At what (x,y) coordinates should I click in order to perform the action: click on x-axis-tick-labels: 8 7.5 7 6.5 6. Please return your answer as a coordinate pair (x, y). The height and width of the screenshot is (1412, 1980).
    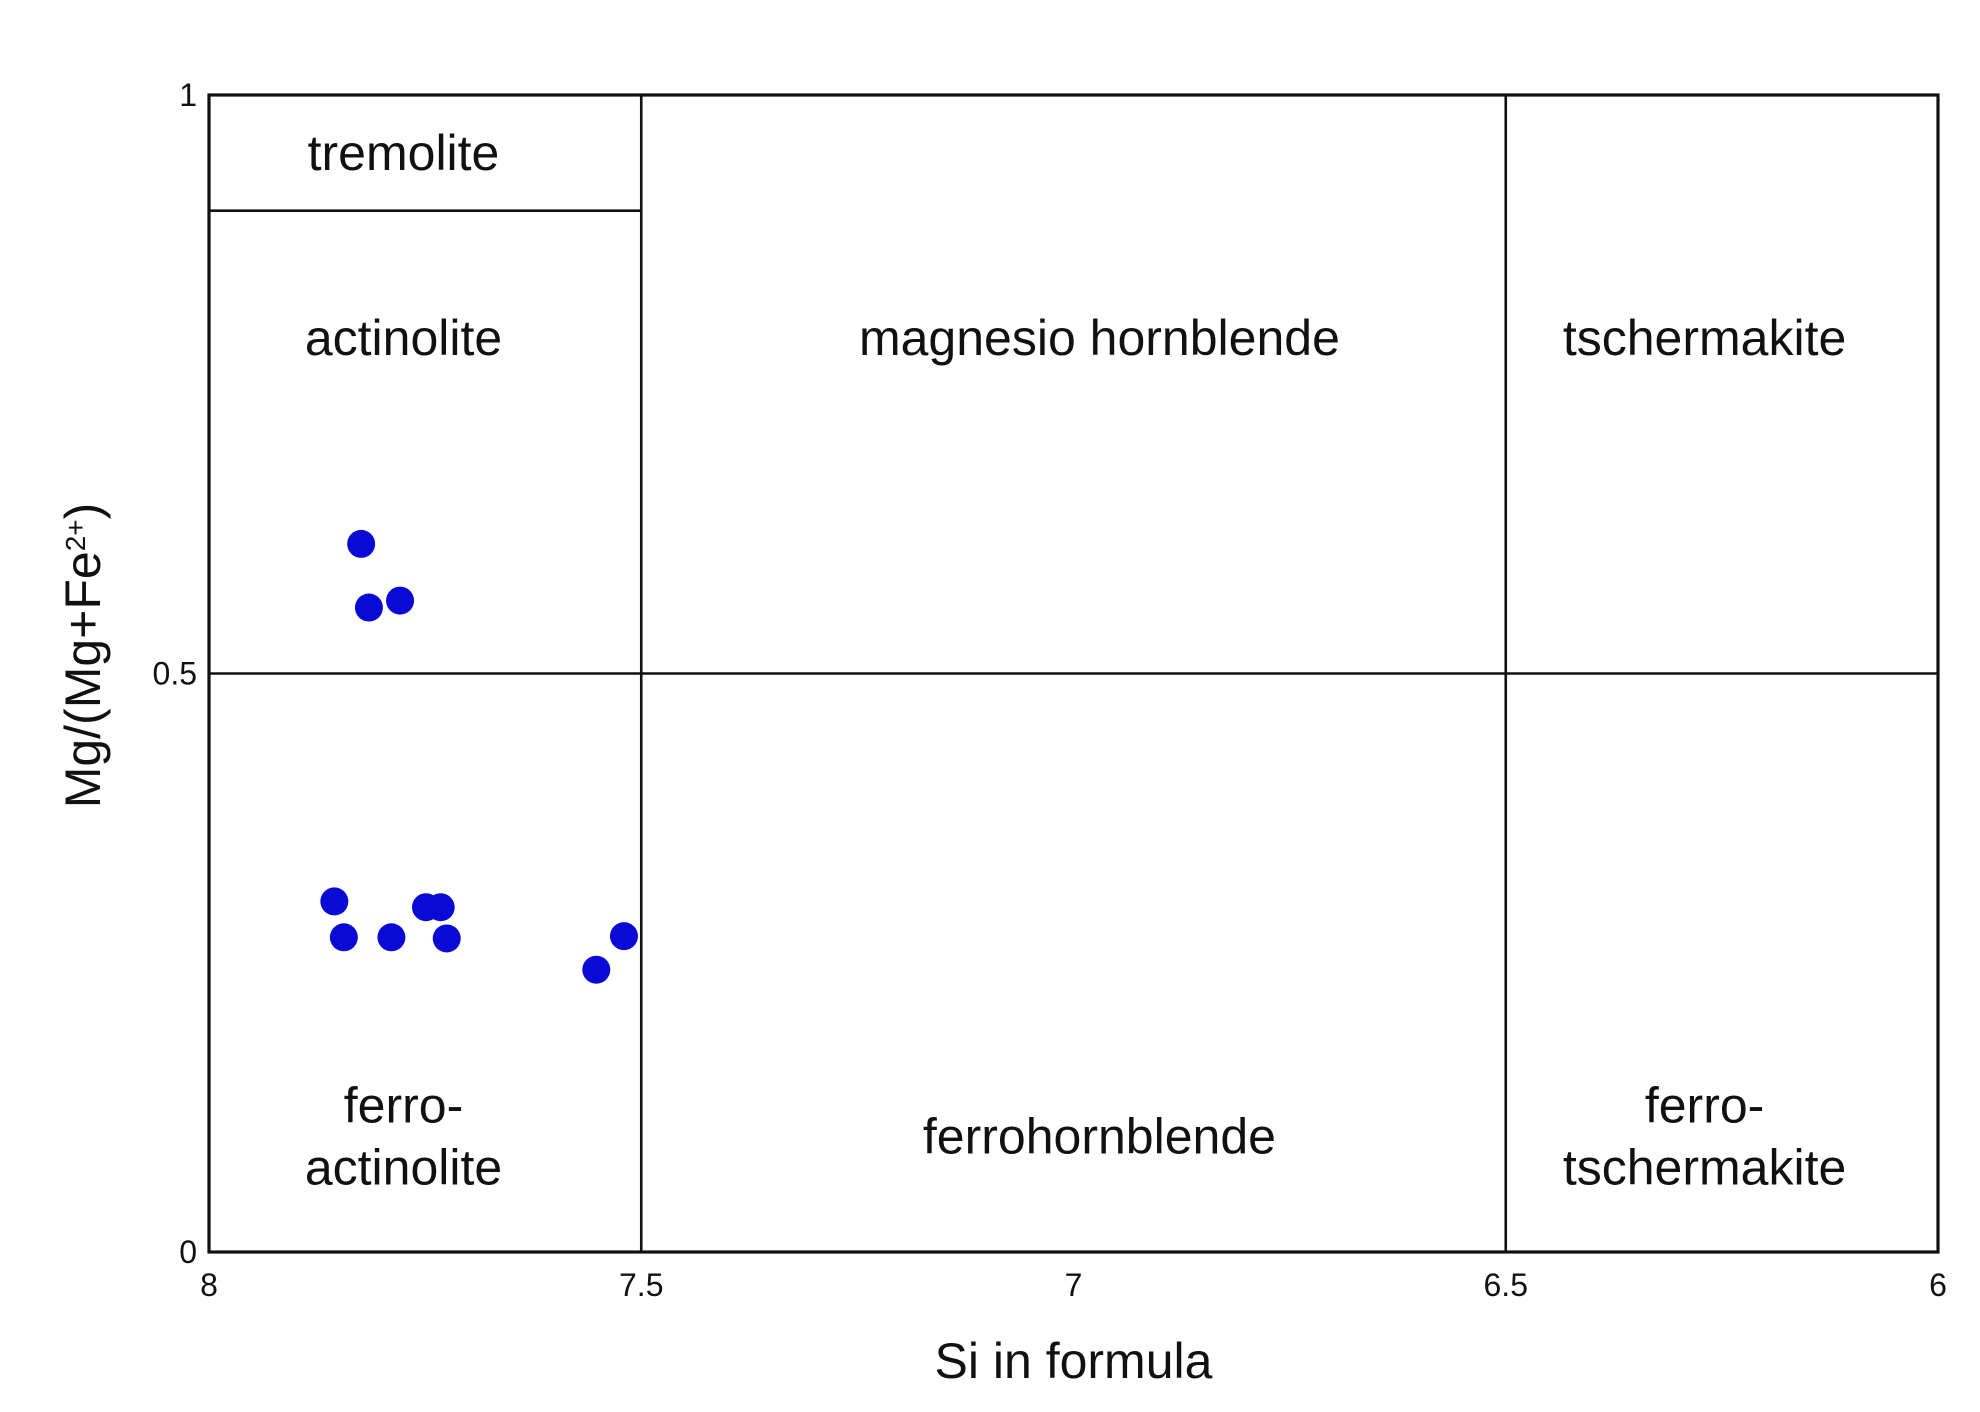
    Looking at the image, I should click on (1073, 1285).